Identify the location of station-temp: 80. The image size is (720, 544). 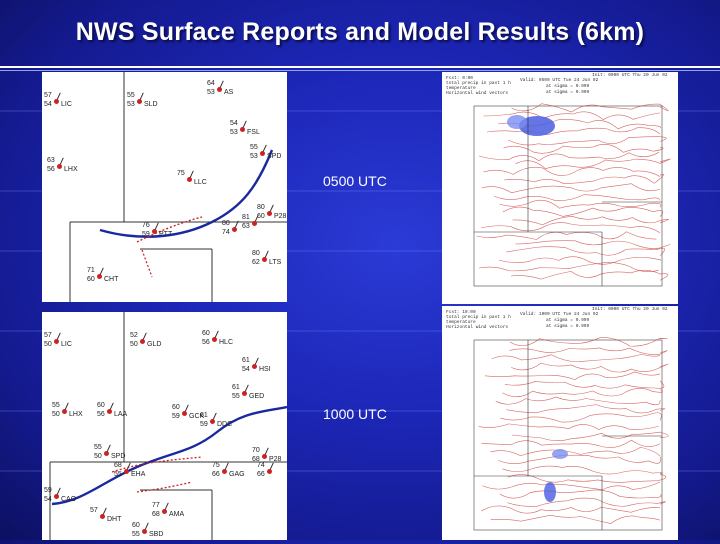
(226, 223).